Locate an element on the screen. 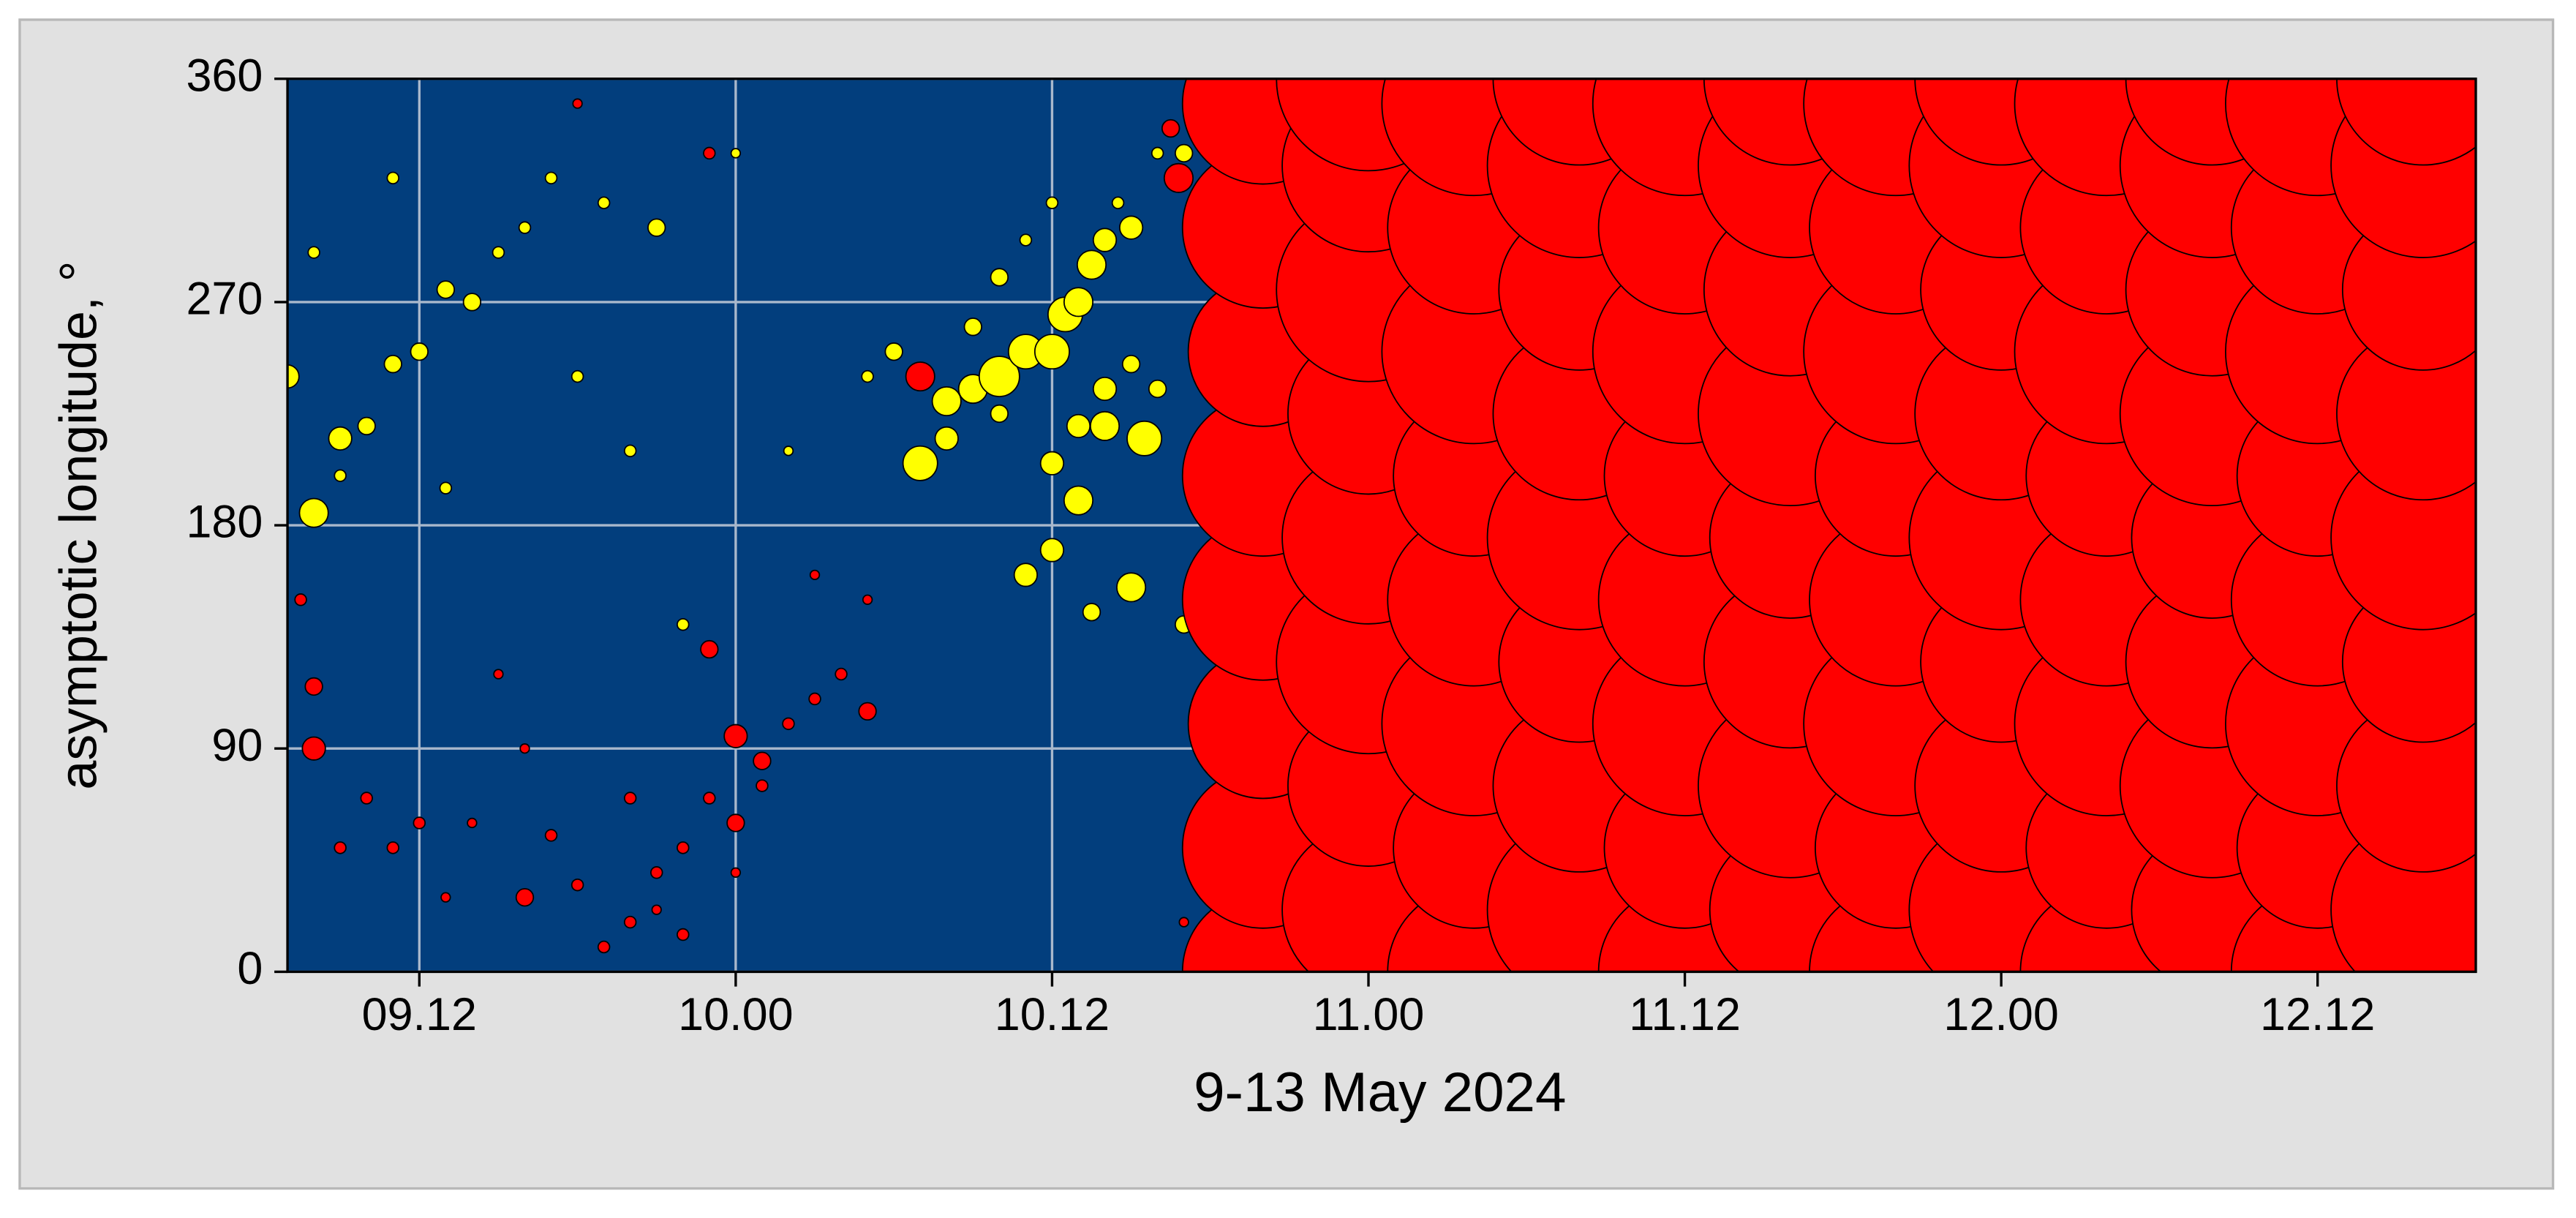  y-tick-label: 180 is located at coordinates (224, 522).